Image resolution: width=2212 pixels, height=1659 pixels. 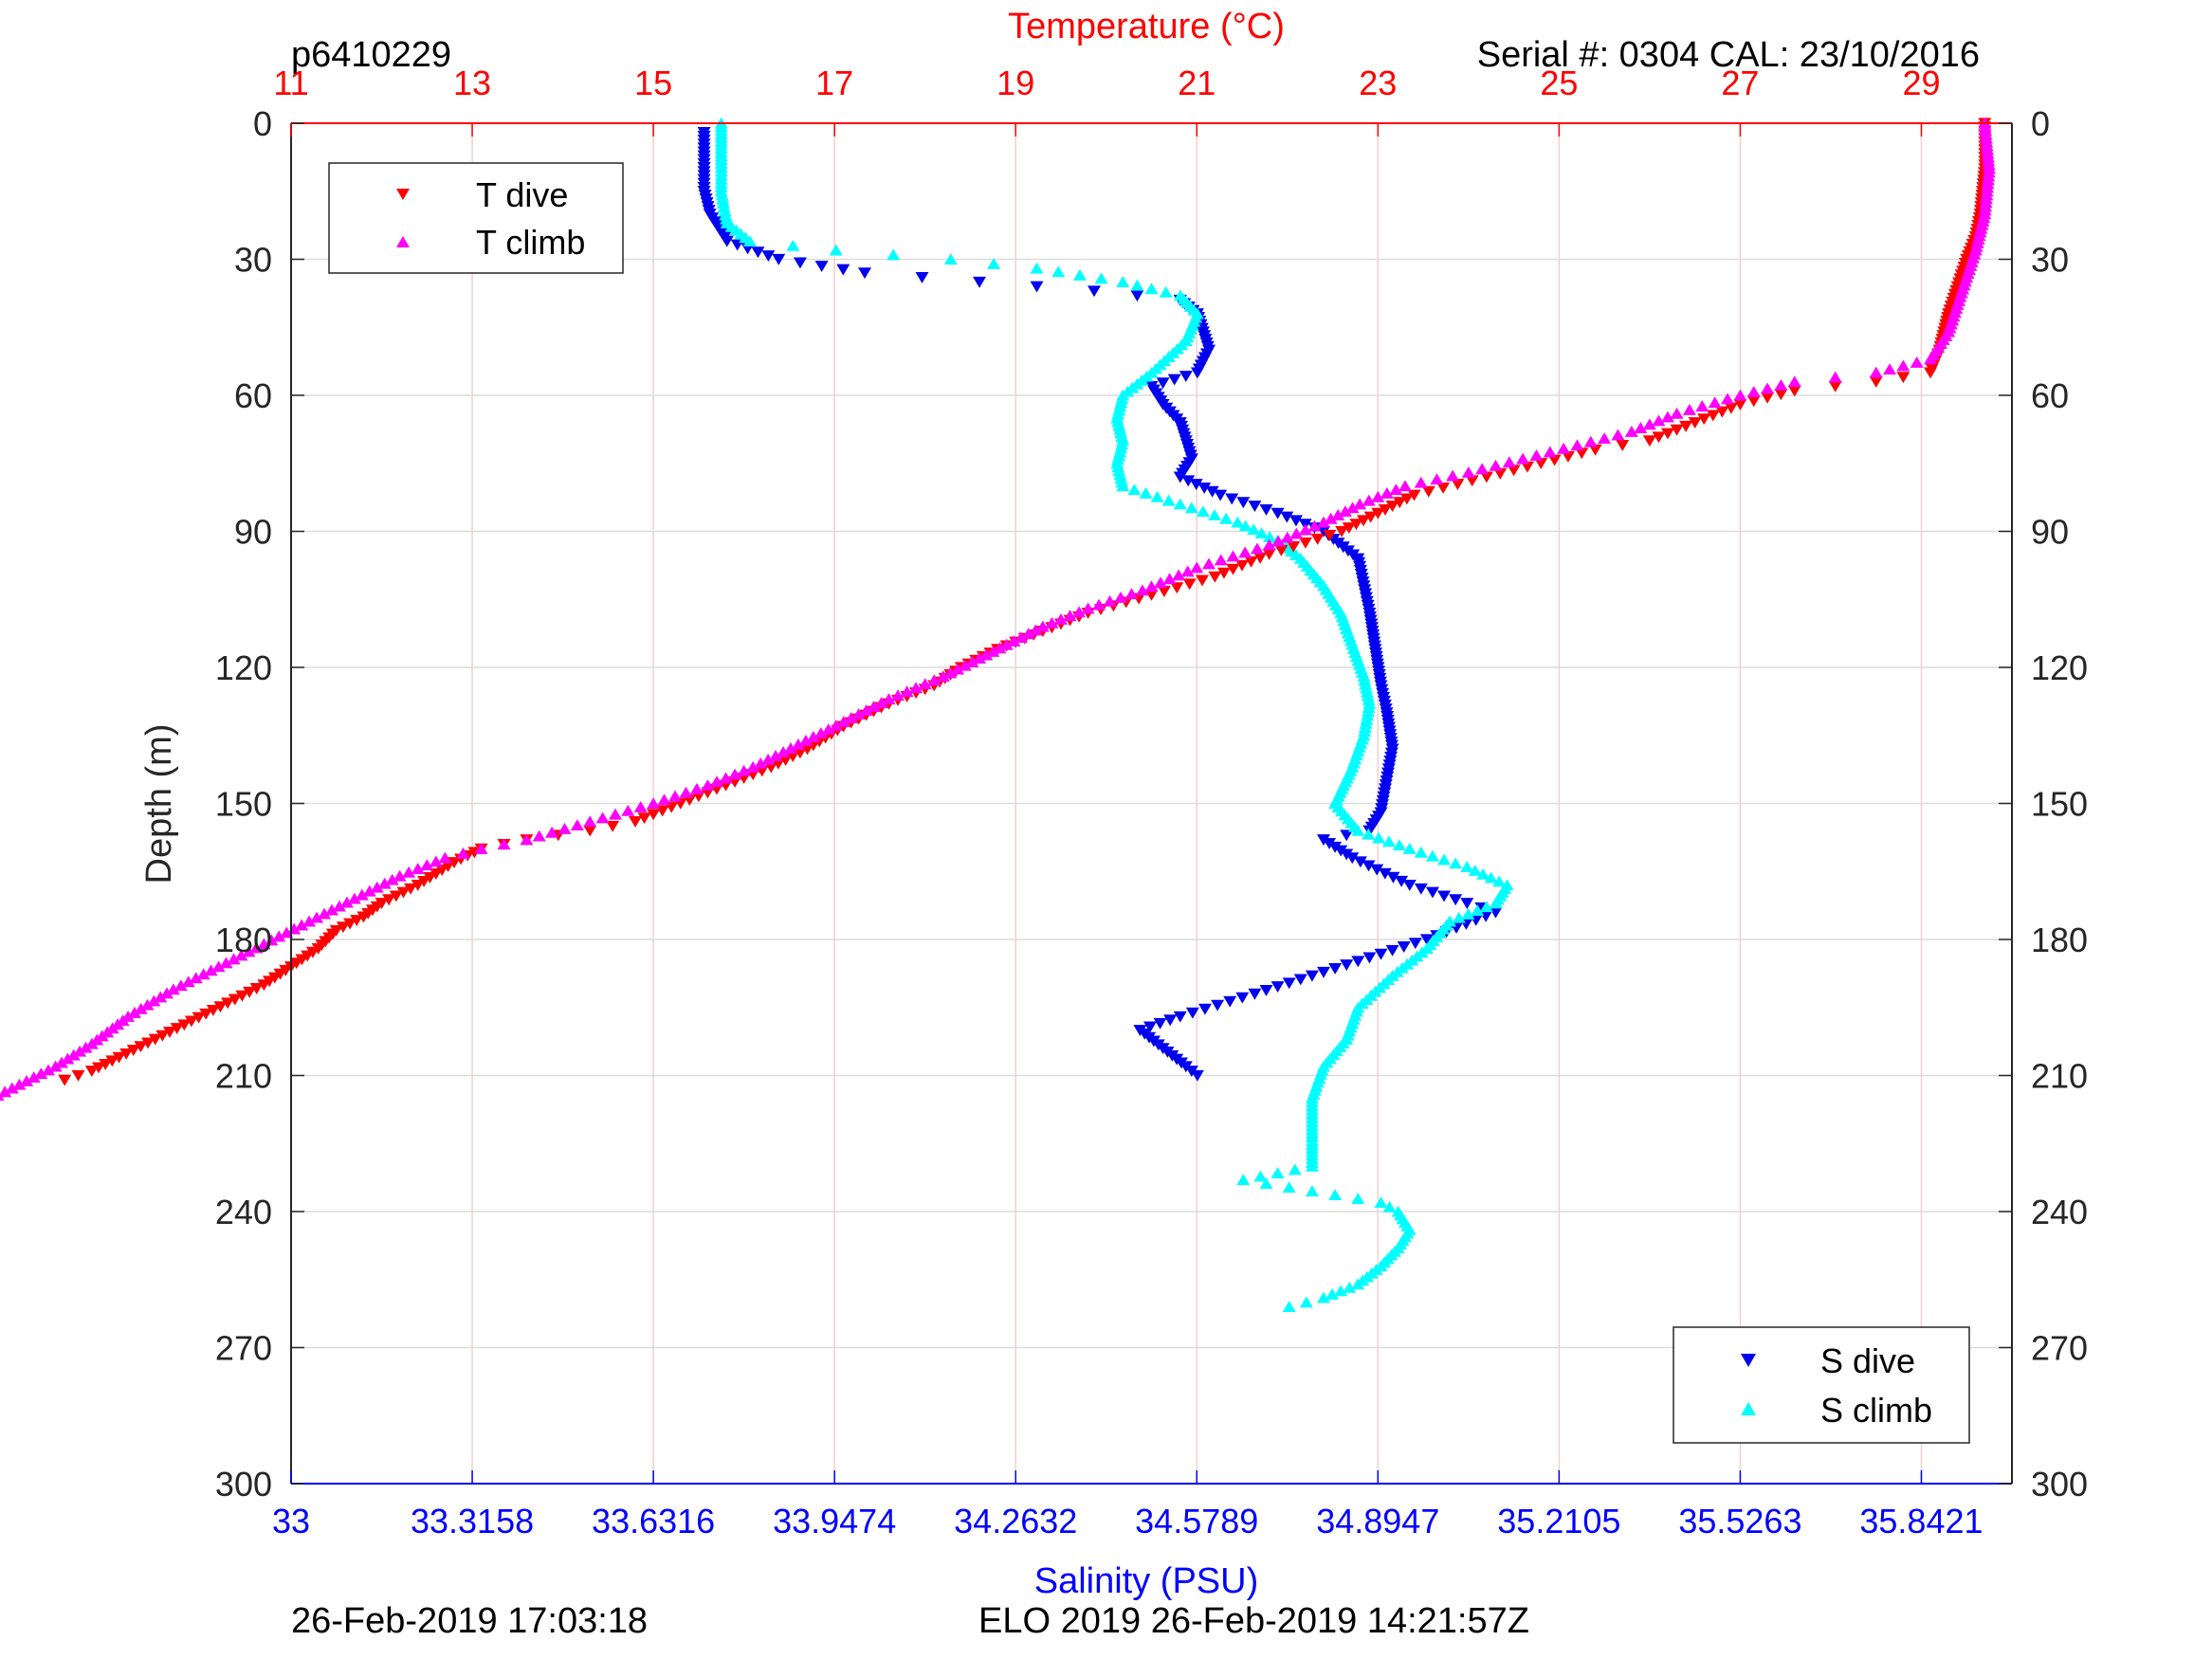 I want to click on salinity-axis-title: Salinity (PSU), so click(x=1146, y=1581).